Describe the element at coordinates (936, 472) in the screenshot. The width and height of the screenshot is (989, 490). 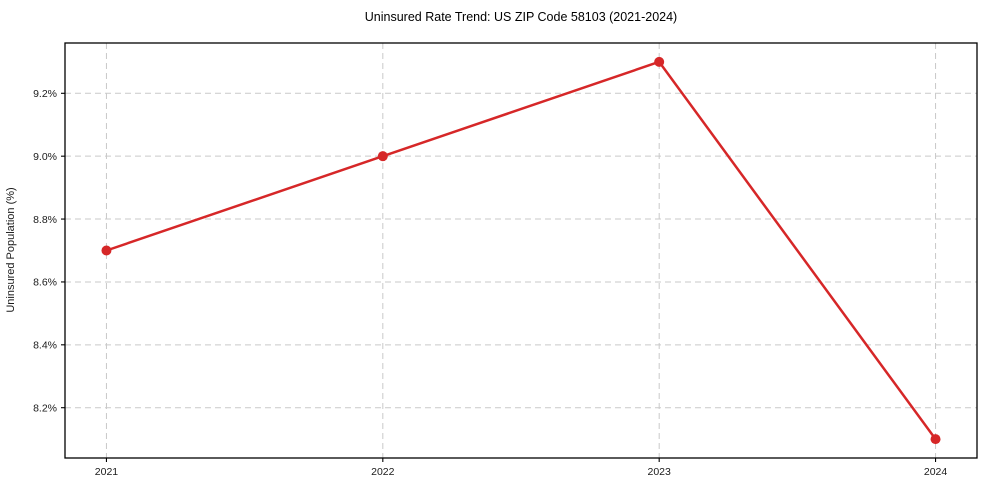
I see `x-tick-label: 2024` at that location.